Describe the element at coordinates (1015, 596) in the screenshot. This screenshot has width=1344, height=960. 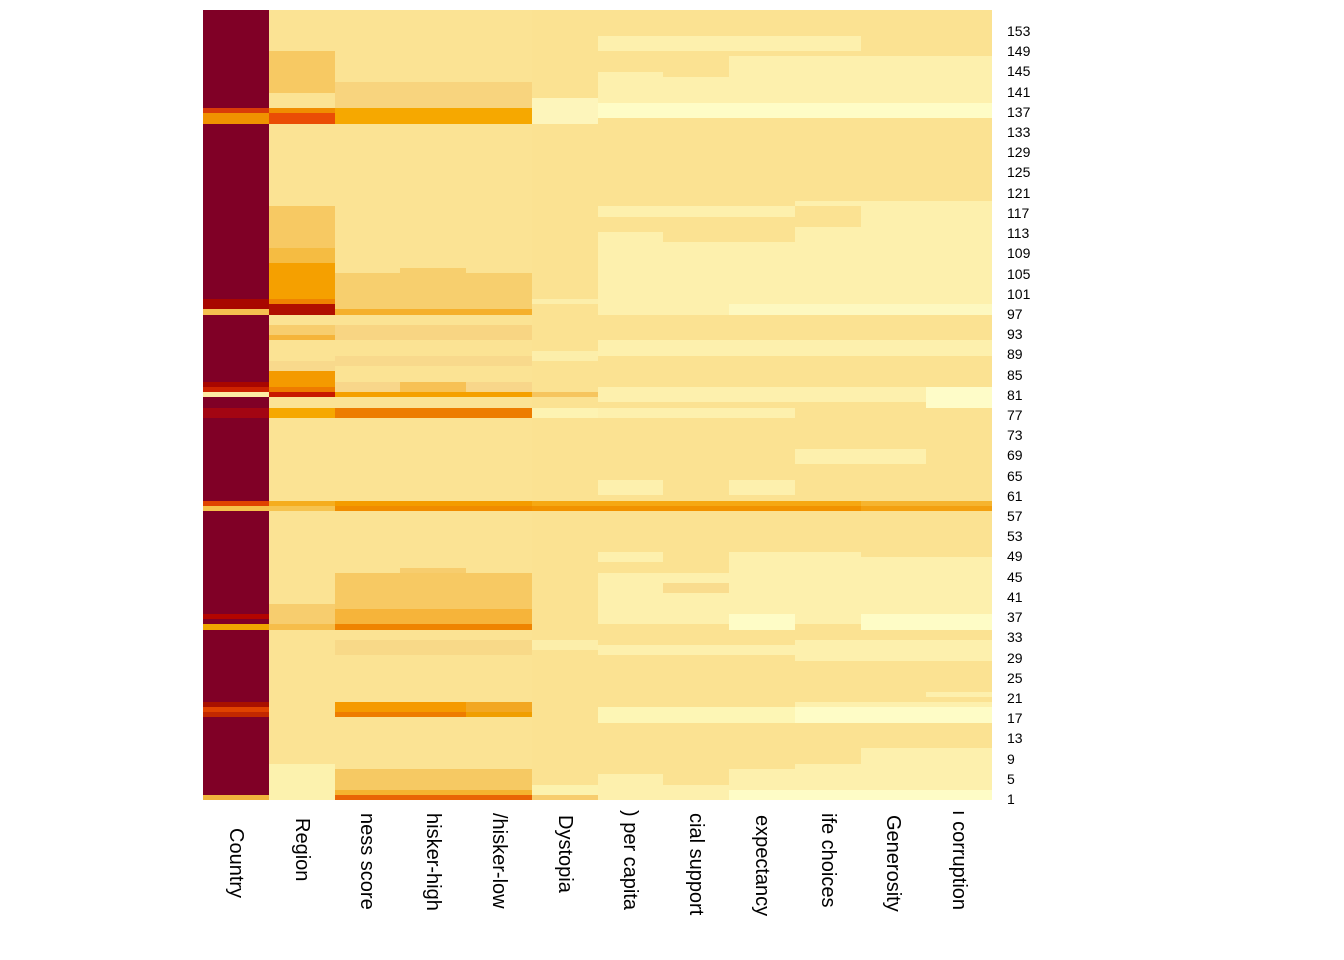
I see `row-tick-label: 41` at that location.